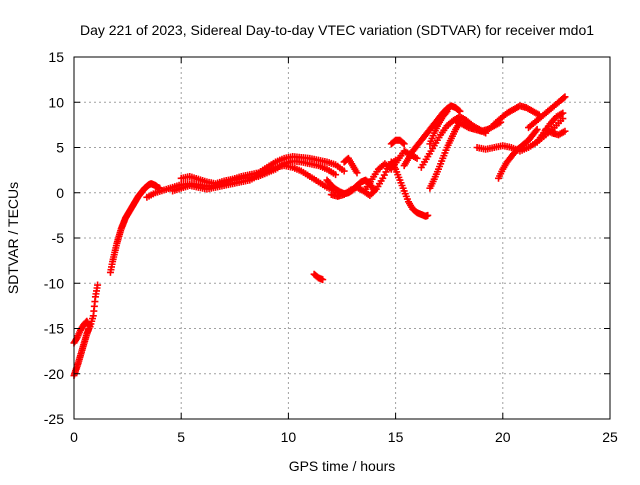 The height and width of the screenshot is (485, 640). Describe the element at coordinates (445, 155) in the screenshot. I see `series-track-n` at that location.